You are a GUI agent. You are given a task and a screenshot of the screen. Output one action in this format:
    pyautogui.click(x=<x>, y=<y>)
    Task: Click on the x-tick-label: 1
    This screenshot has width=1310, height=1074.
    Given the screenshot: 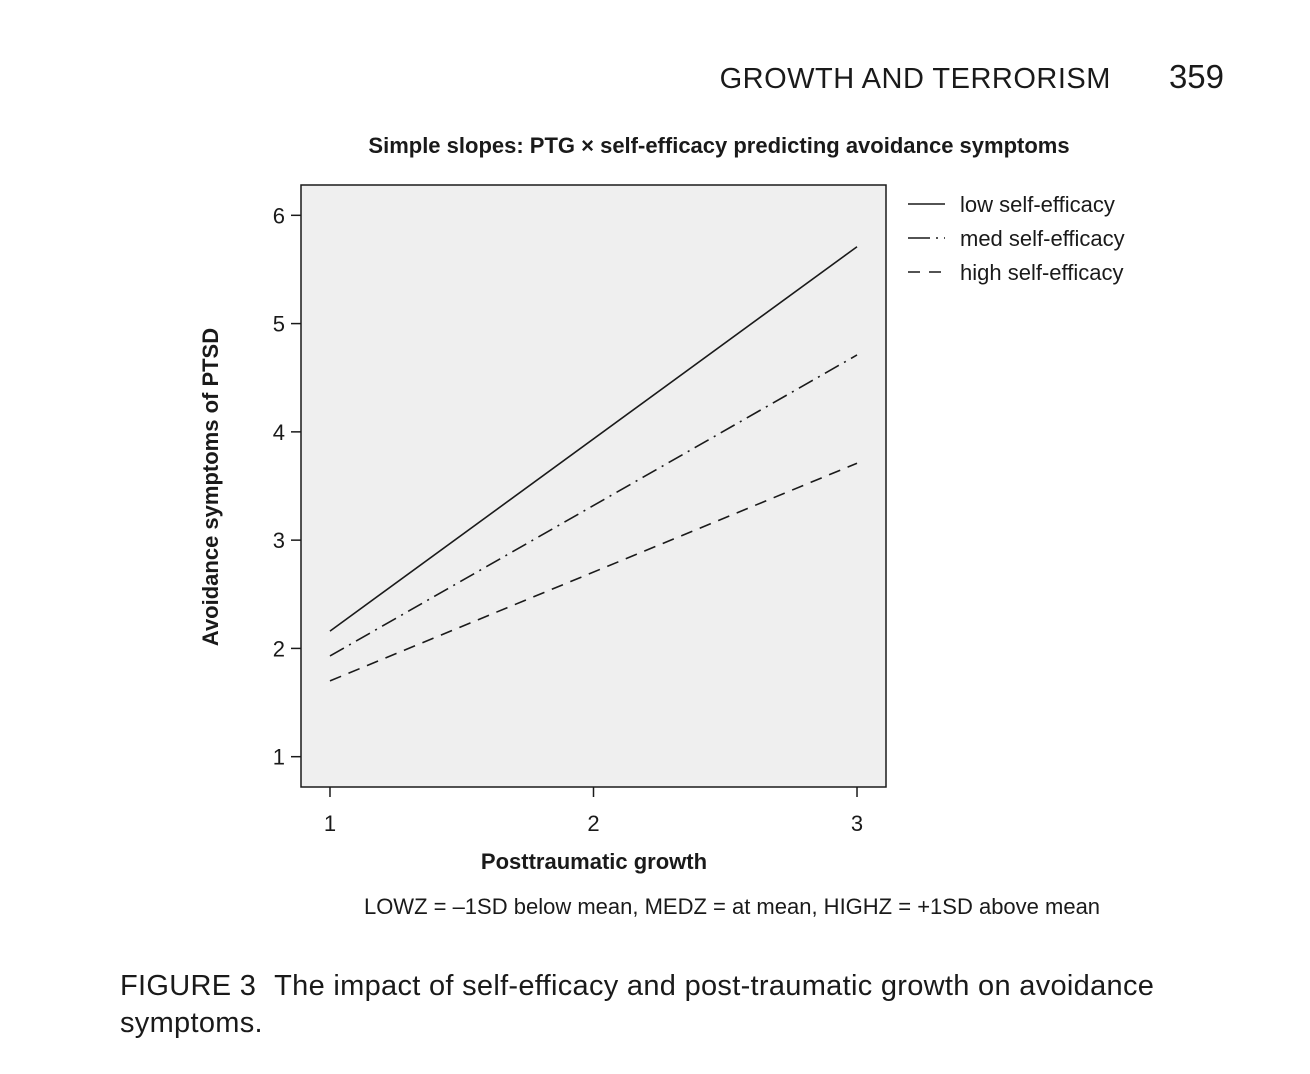 What is the action you would take?
    pyautogui.click(x=330, y=823)
    